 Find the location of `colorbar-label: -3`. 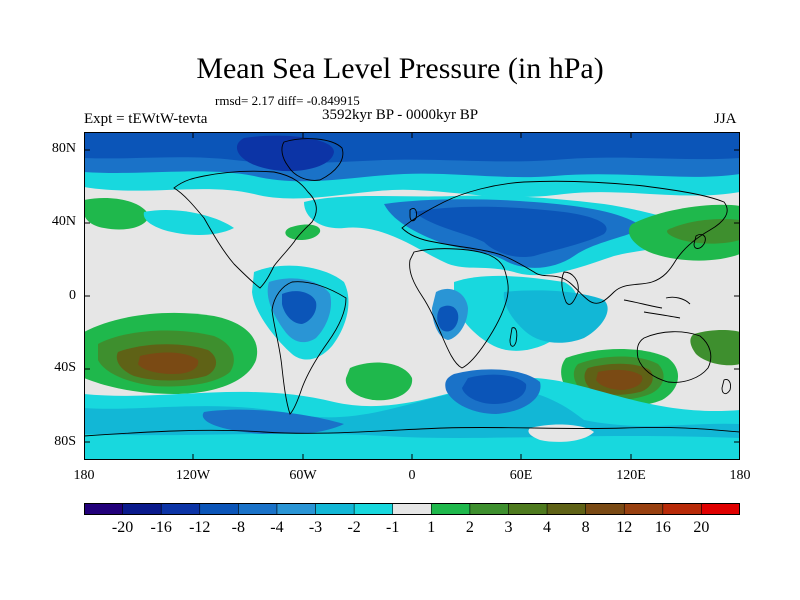

colorbar-label: -3 is located at coordinates (315, 527).